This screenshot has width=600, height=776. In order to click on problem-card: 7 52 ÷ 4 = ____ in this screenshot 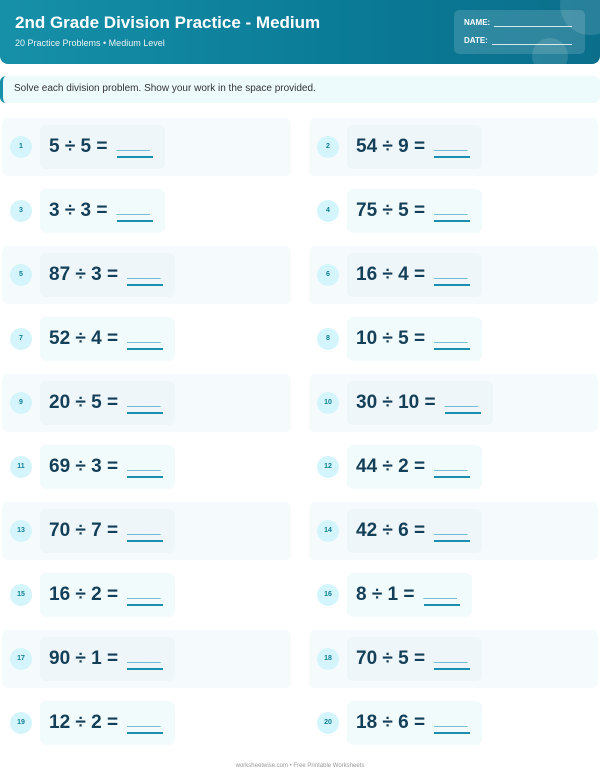, I will do `click(146, 339)`.